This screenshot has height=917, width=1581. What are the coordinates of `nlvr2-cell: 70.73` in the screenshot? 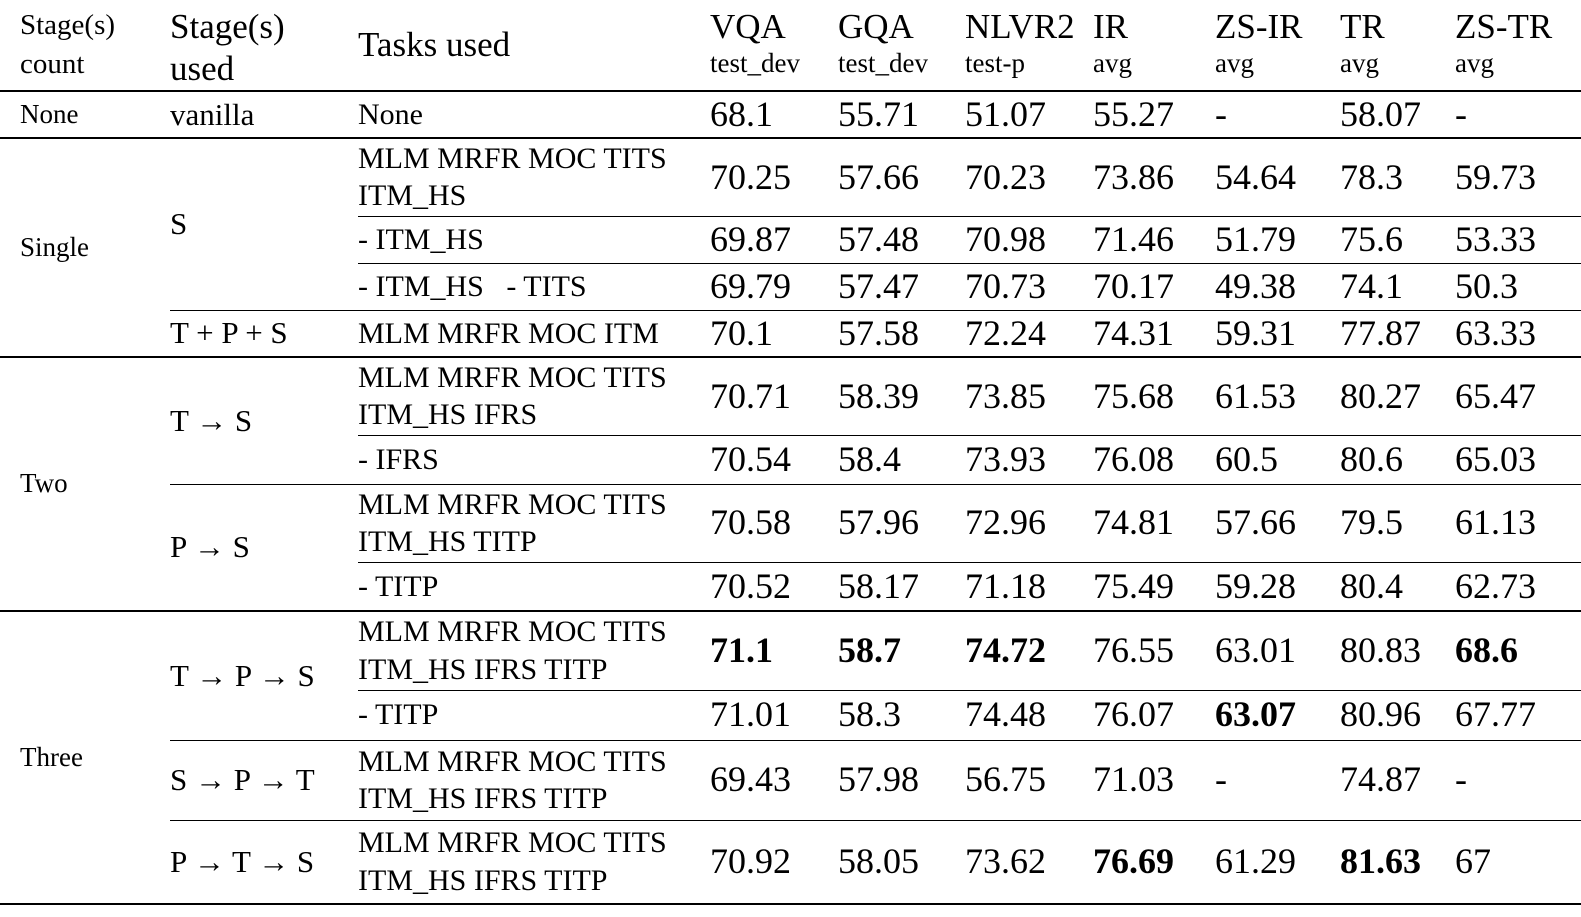 It's located at (1029, 286).